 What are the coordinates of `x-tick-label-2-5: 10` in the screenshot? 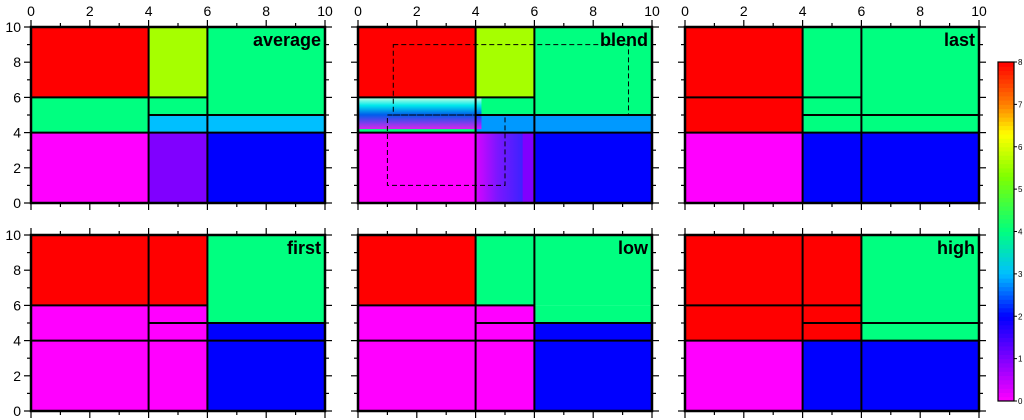 It's located at (979, 11).